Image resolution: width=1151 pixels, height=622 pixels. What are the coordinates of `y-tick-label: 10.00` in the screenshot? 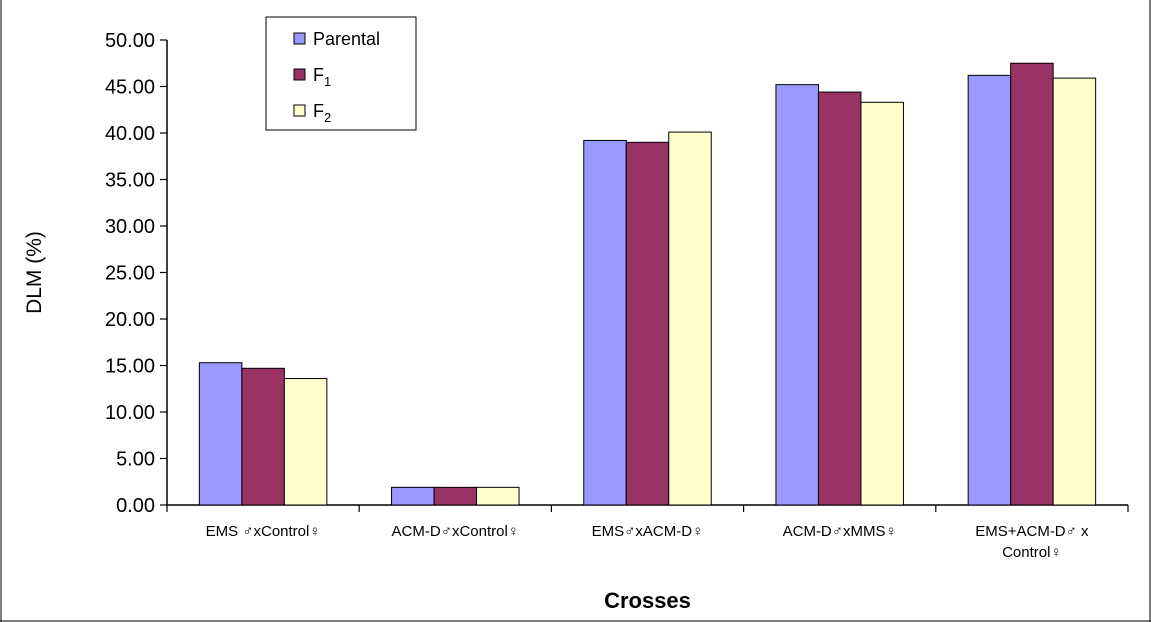 It's located at (130, 413).